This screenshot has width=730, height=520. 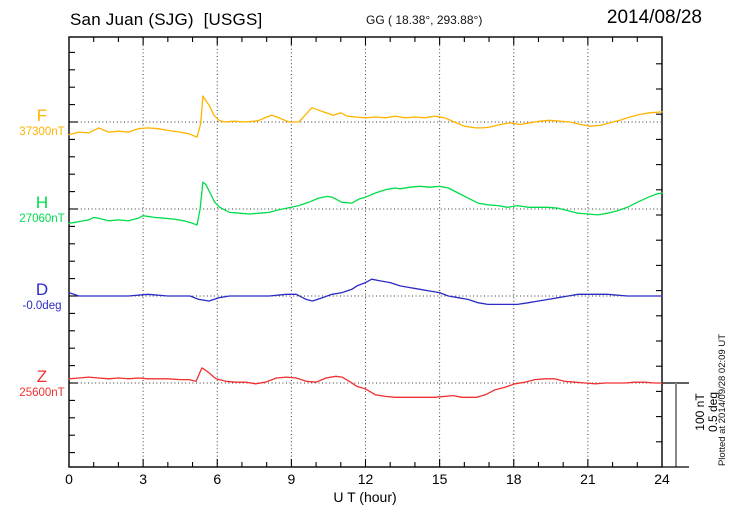 I want to click on station-title: San Juan (SJG) [USGS], so click(x=166, y=19).